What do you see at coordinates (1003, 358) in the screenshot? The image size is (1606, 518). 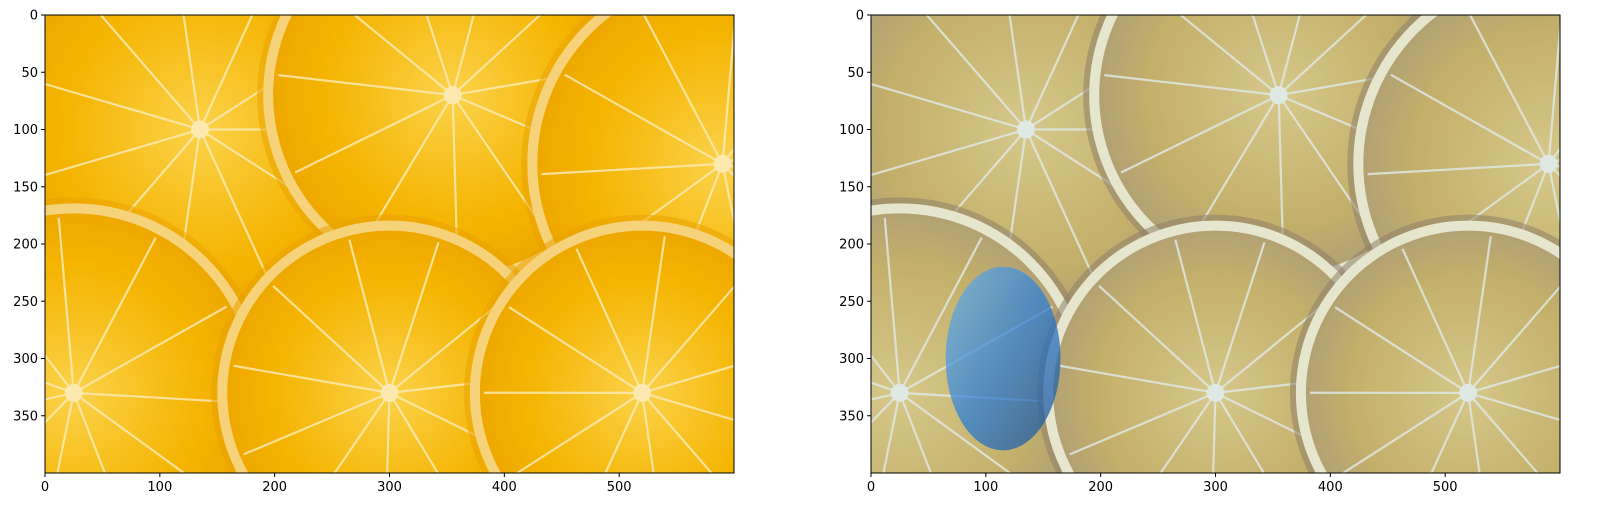 I see `artifact-region` at bounding box center [1003, 358].